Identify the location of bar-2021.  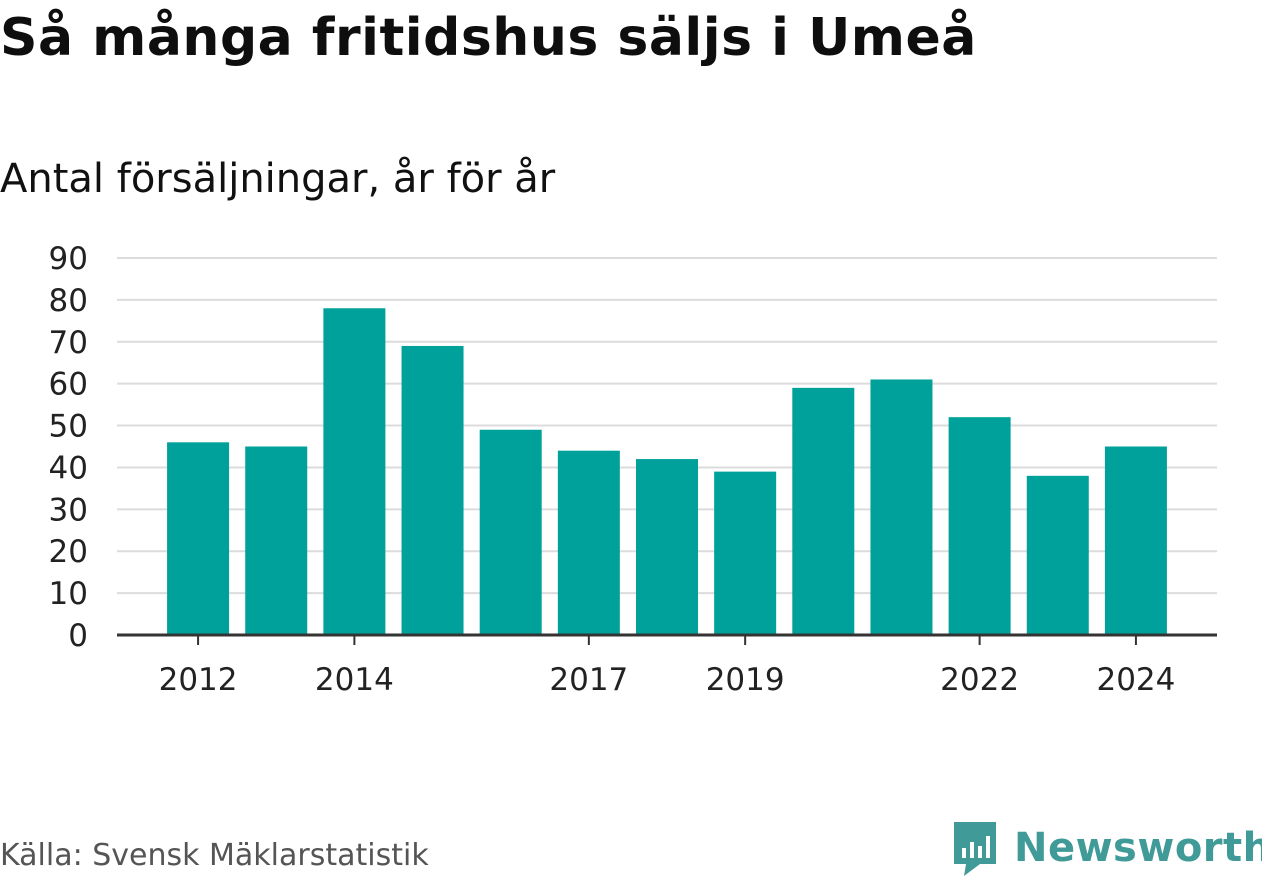
(901, 507).